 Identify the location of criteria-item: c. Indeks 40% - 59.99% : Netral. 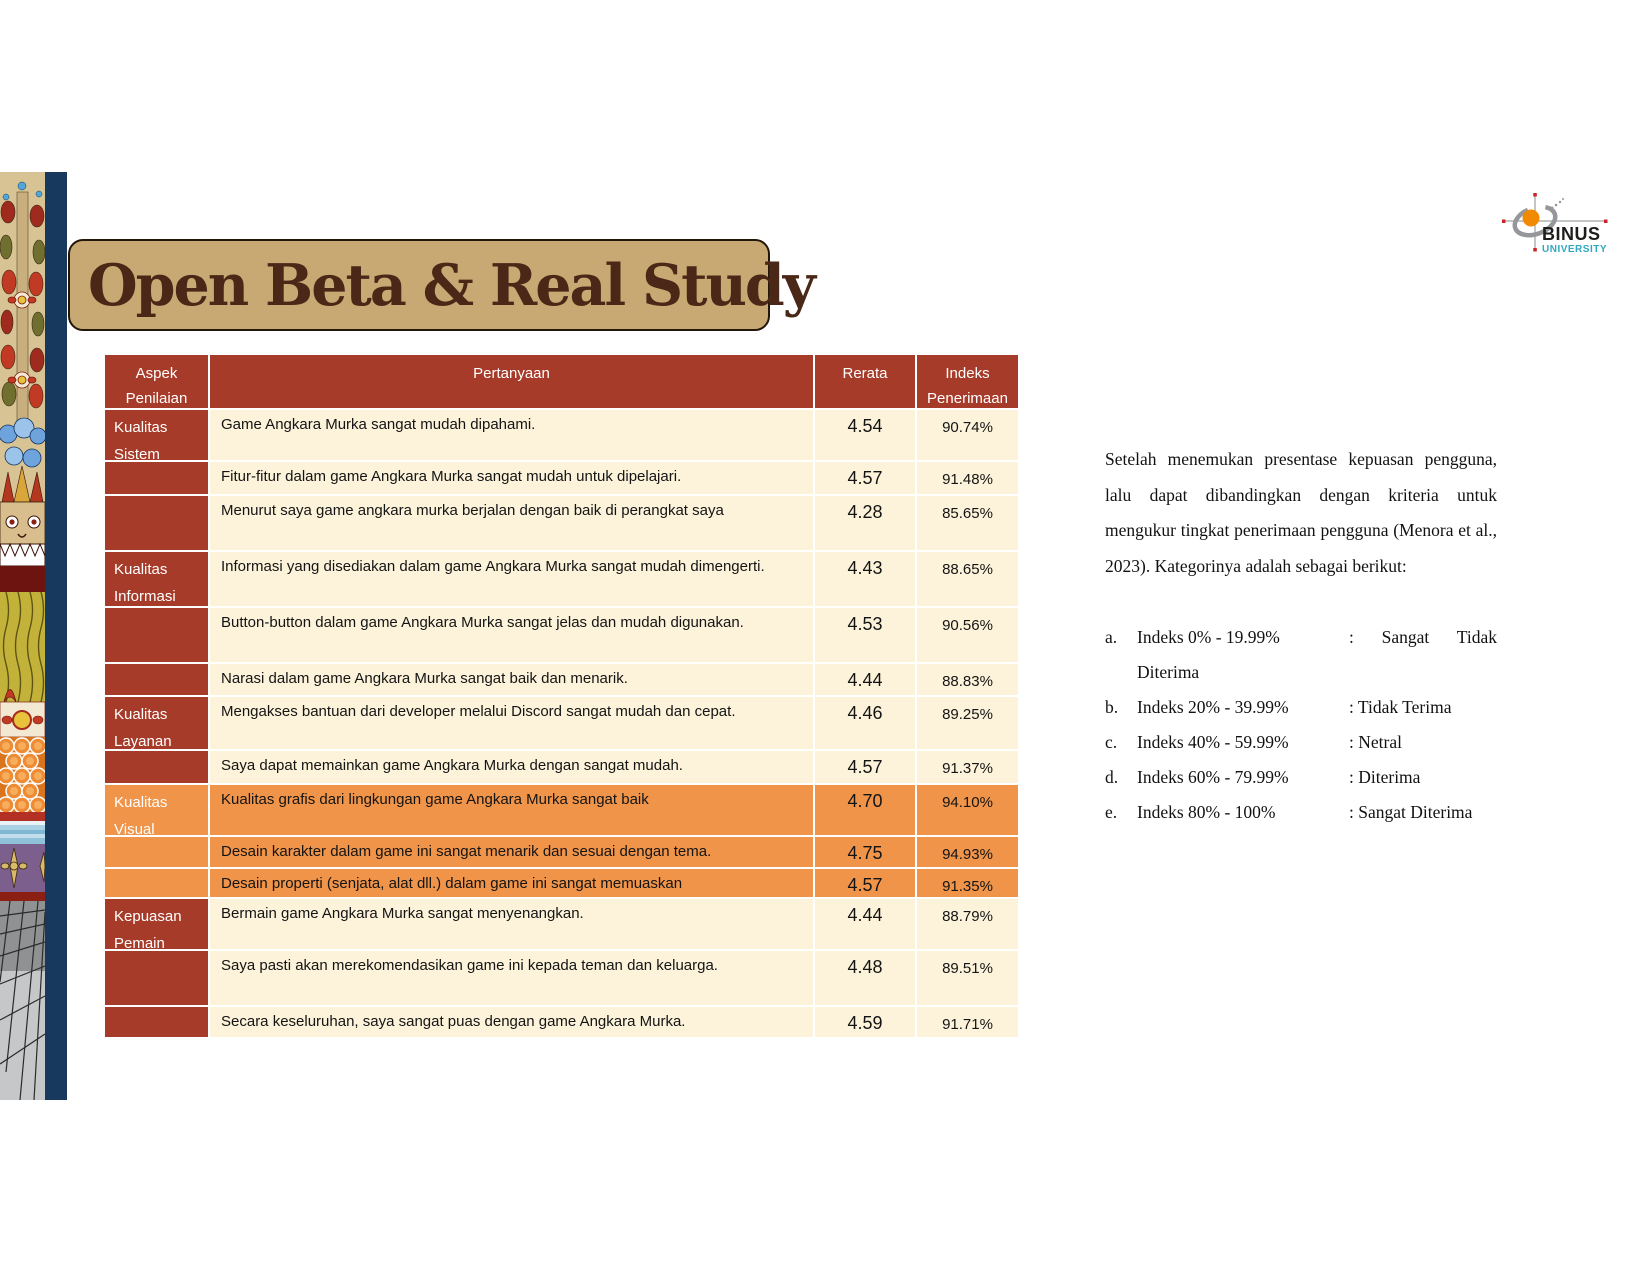
(1301, 742).